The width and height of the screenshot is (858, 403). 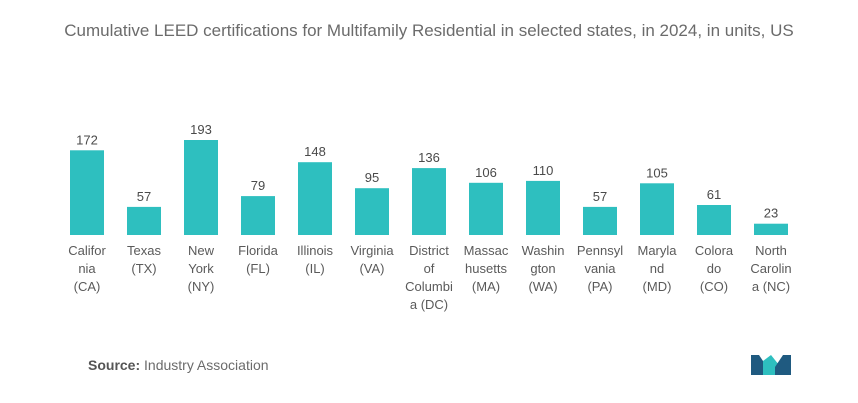 I want to click on x-tick-label-10: Maryla nd (MD), so click(x=657, y=268).